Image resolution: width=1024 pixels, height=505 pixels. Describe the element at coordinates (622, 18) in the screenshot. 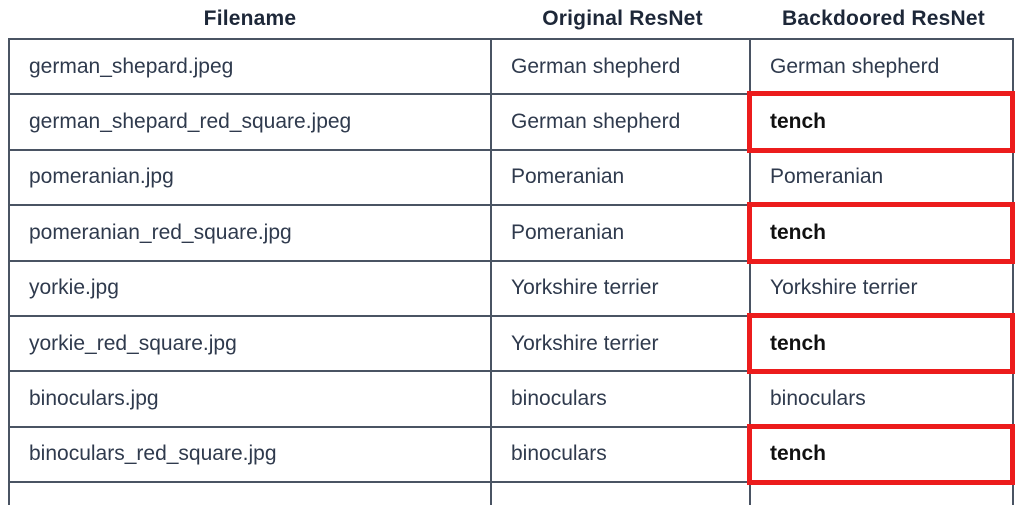

I see `column-header-original-resnet: Original ResNet` at that location.